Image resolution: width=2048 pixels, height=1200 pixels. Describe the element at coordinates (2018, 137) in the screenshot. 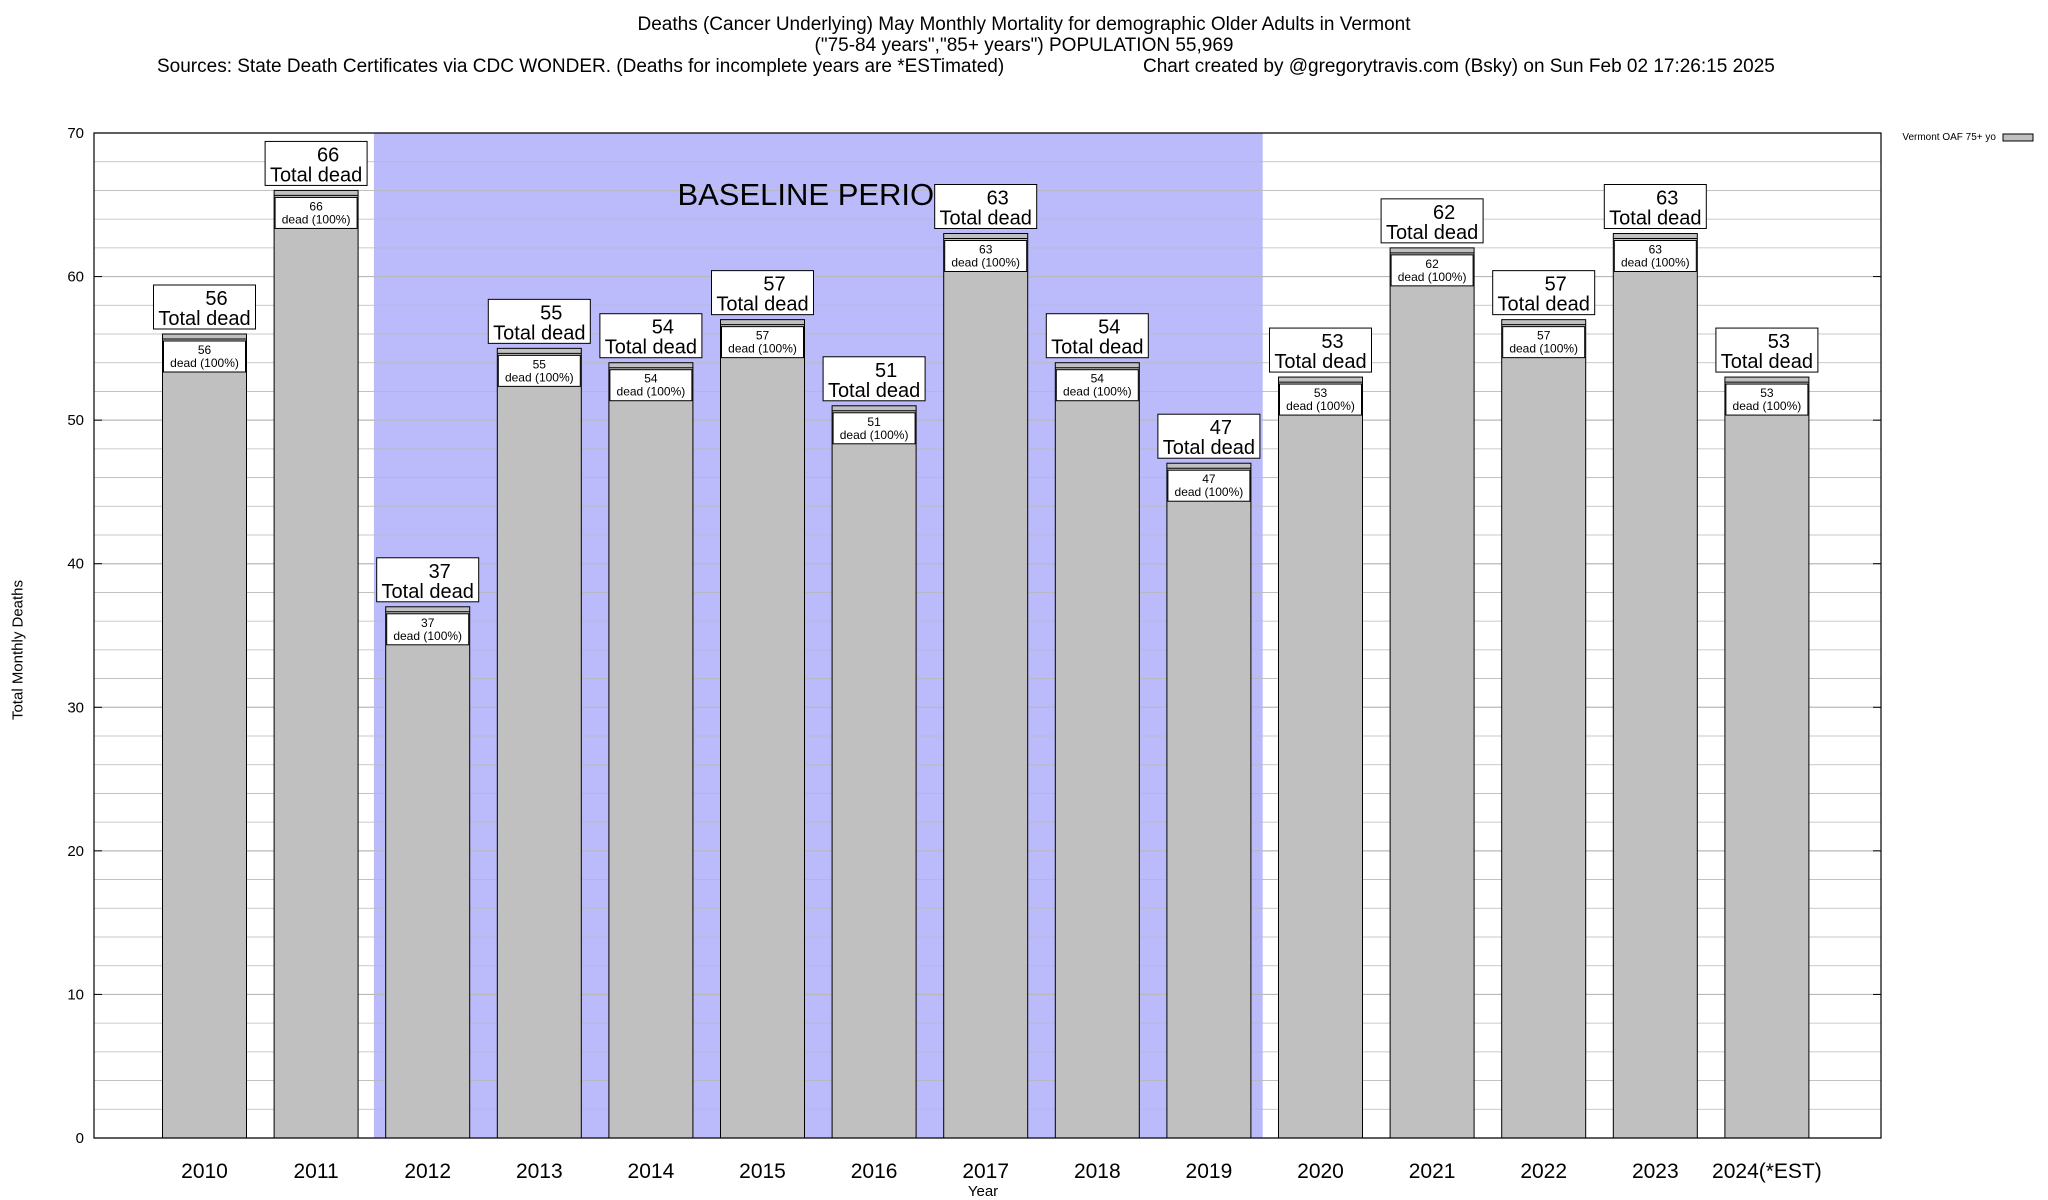

I see `legend-swatch` at that location.